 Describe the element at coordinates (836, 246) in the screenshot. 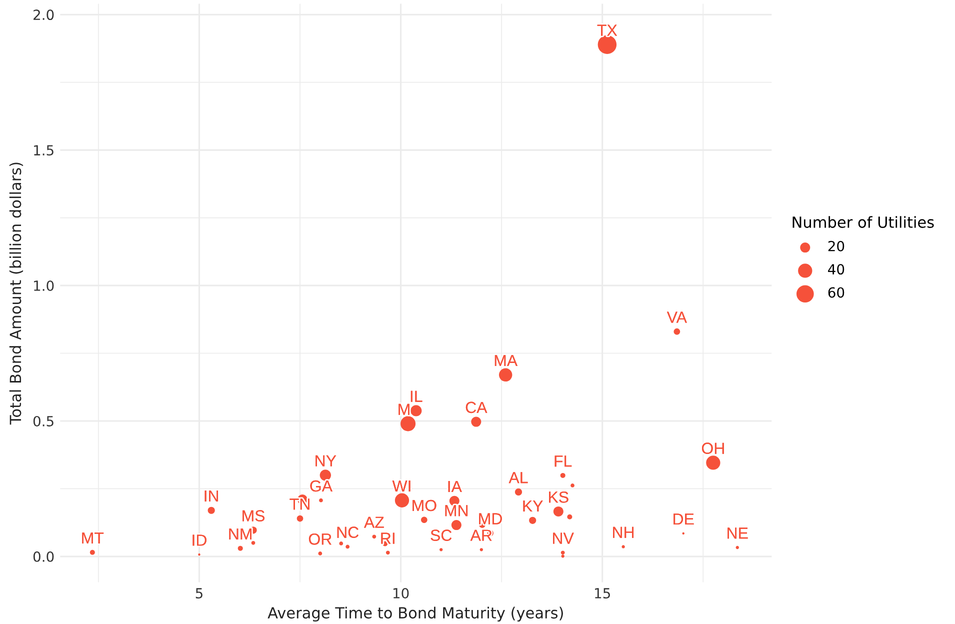

I see `legend-label: 20` at that location.